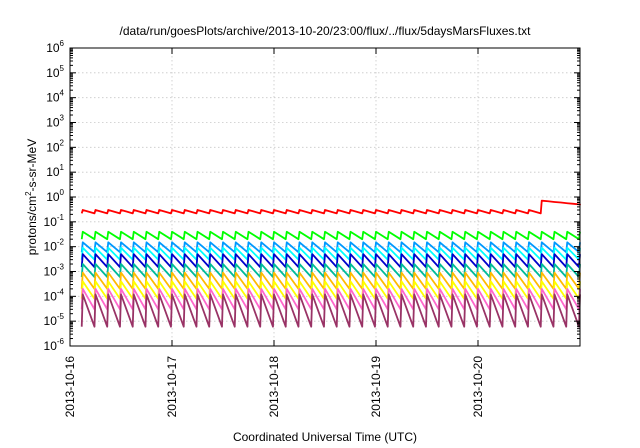 The image size is (640, 448). I want to click on y-tick-label: 10², so click(55, 146).